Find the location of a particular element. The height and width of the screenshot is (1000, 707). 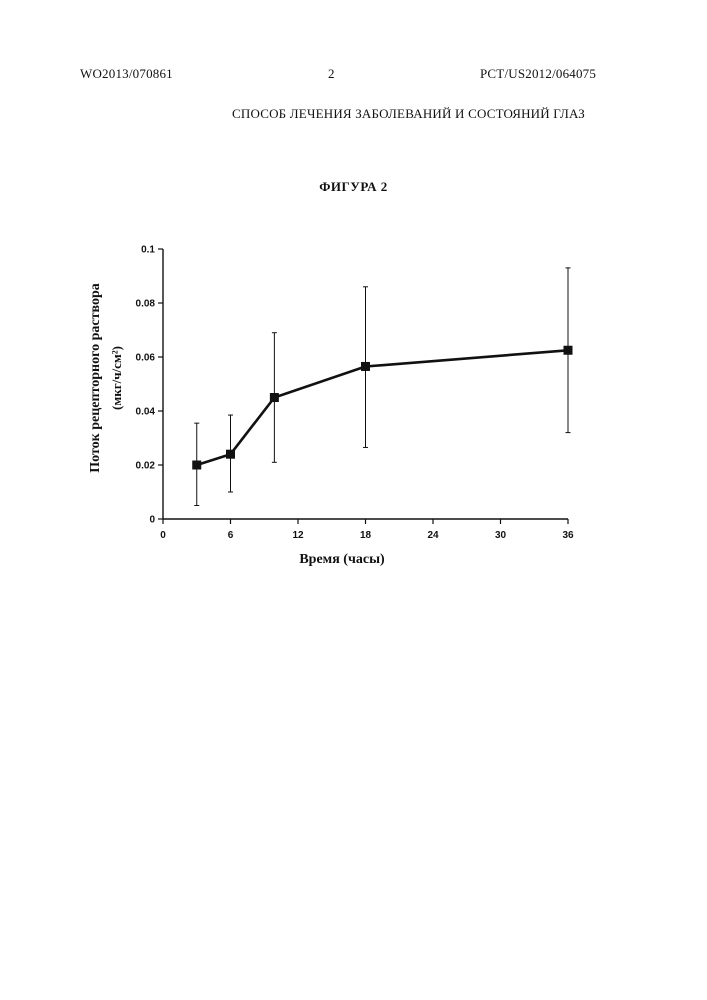

y-tick-label: 0 is located at coordinates (152, 520).